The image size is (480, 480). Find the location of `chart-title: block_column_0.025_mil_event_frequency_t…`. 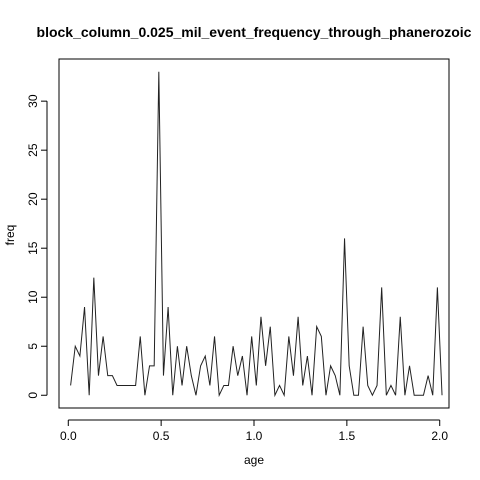

chart-title: block_column_0.025_mil_event_frequency_t… is located at coordinates (254, 32).